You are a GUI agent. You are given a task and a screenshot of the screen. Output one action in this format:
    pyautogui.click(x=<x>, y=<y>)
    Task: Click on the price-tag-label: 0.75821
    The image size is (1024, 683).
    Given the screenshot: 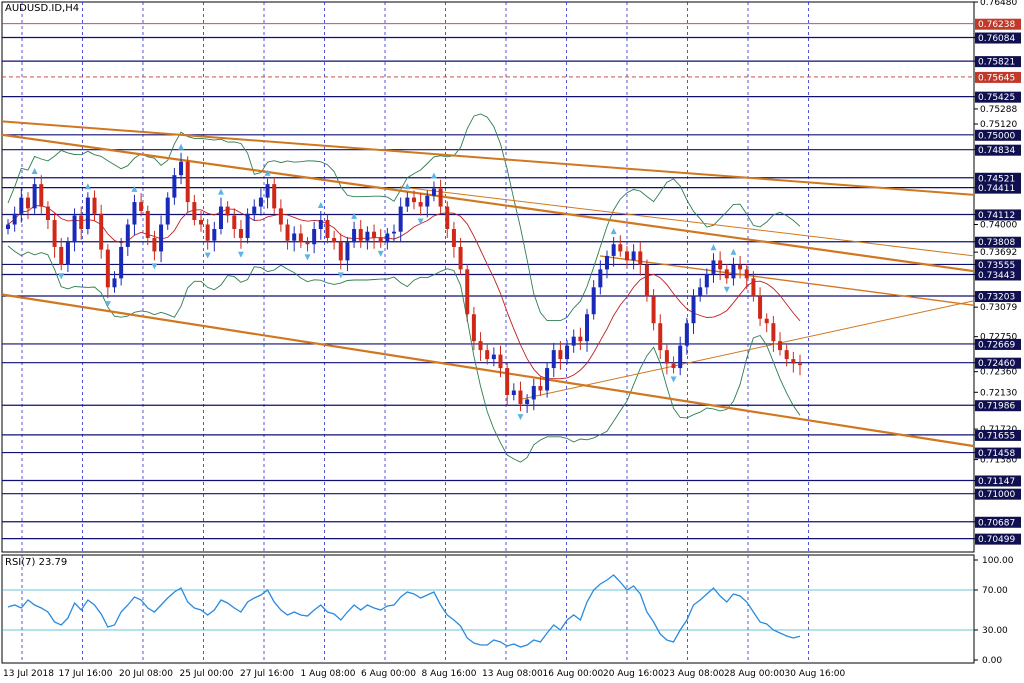 What is the action you would take?
    pyautogui.click(x=996, y=63)
    